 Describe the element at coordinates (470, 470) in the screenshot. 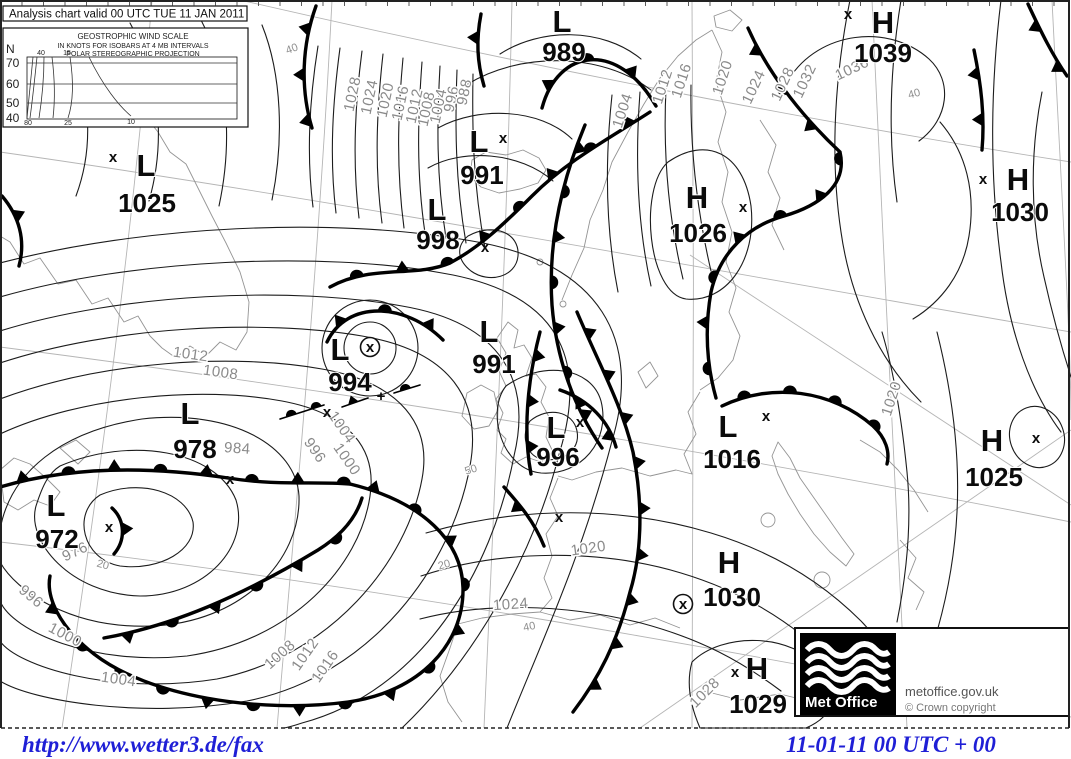

I see `grid-label: 50` at that location.